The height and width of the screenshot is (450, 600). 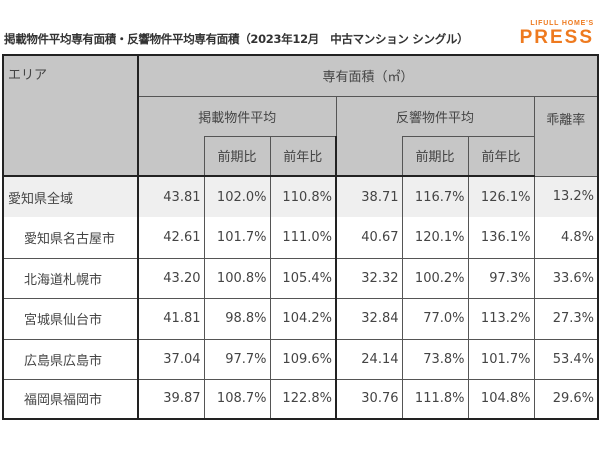 I want to click on area-size-header: 専有面積（㎡）, so click(x=368, y=75).